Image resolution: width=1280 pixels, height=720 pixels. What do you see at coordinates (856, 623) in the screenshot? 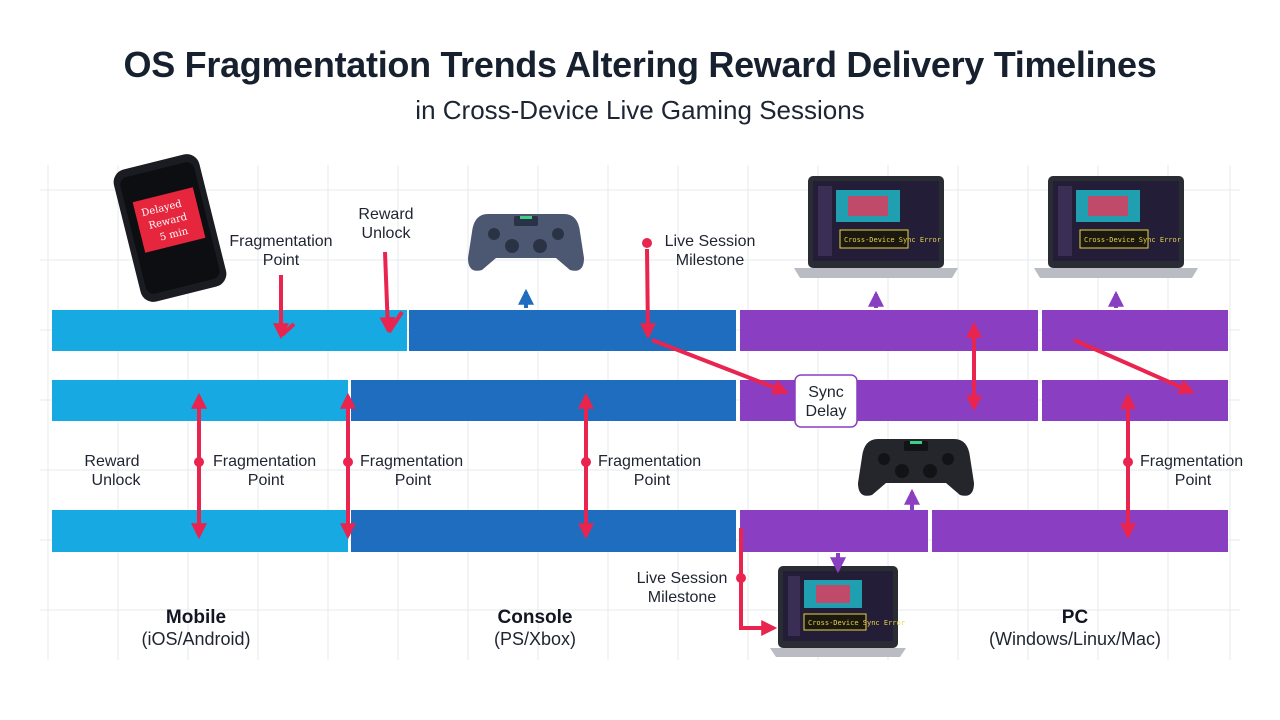
I see `laptop-screen-text-3: Cross-Device Sync Error` at bounding box center [856, 623].